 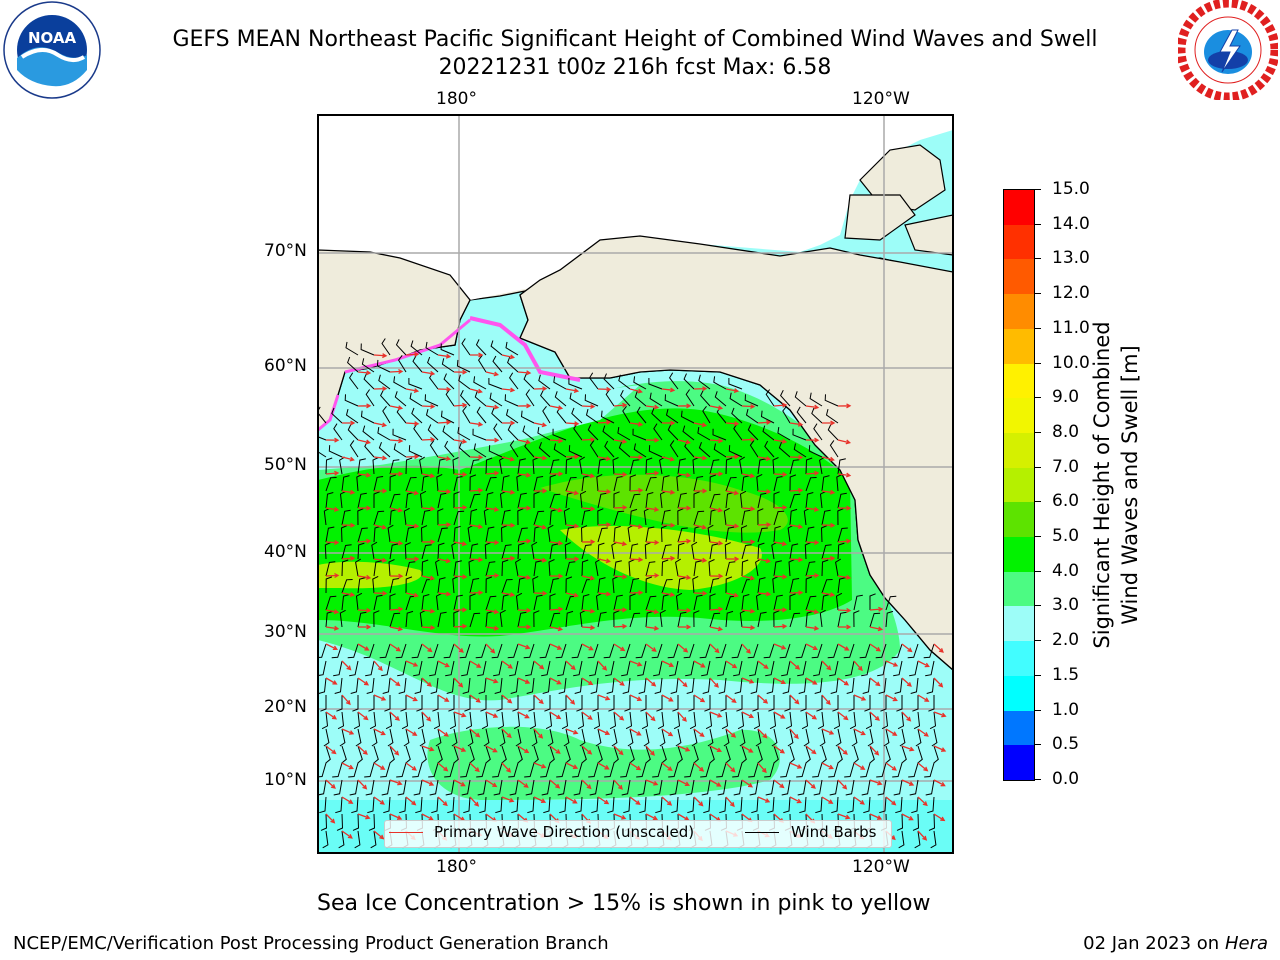 I want to click on colorbar-tick-label: 0.0, so click(x=1066, y=779).